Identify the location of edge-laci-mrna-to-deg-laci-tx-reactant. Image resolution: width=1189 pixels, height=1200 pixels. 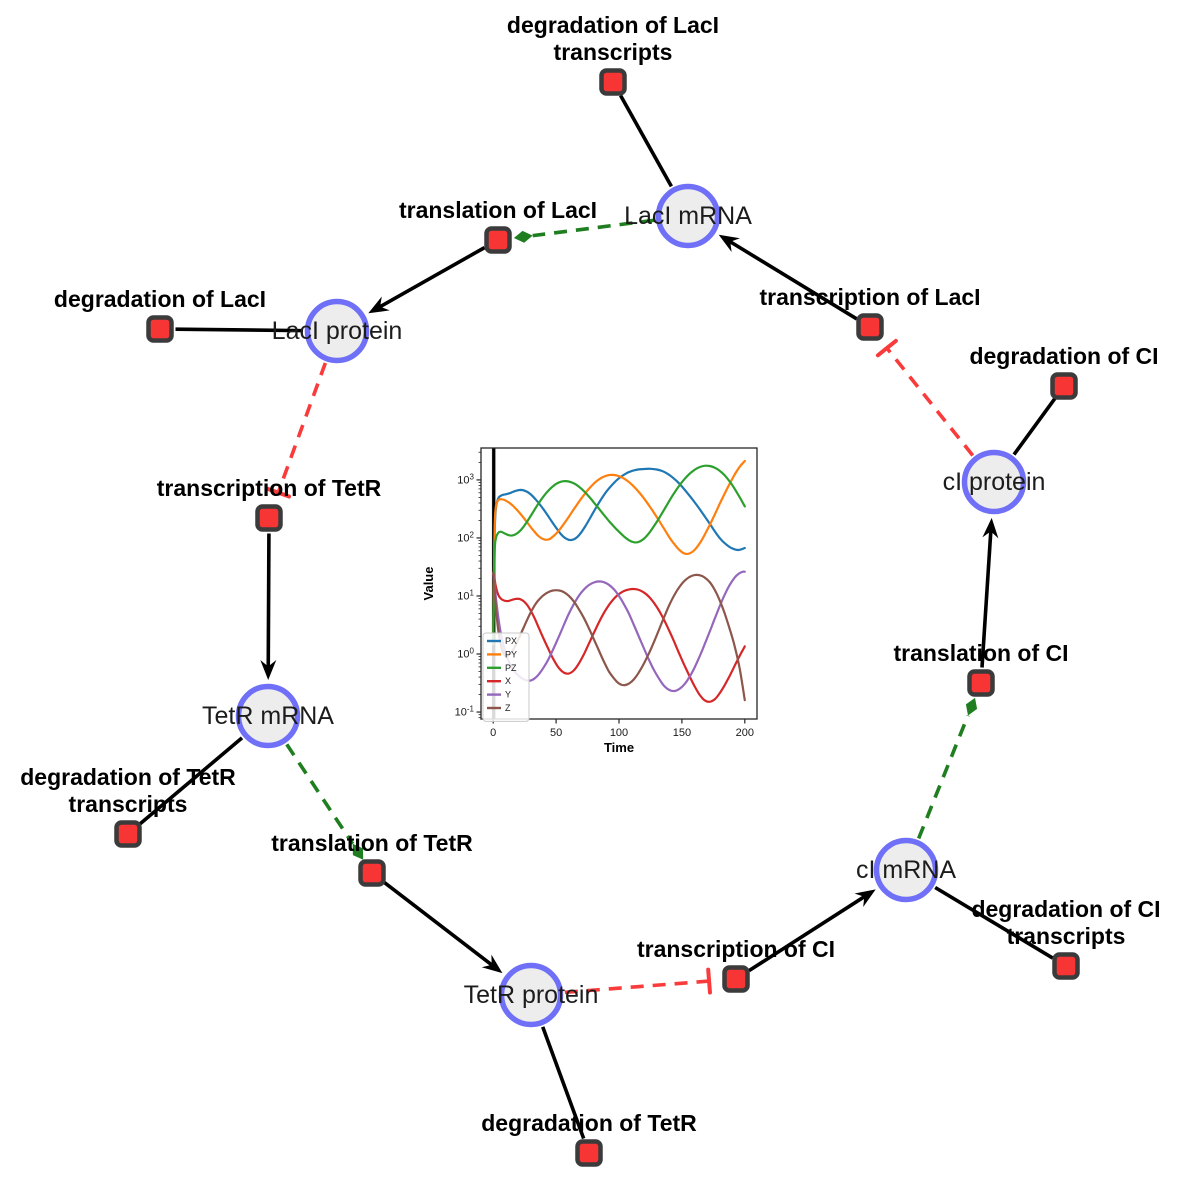
(645, 141).